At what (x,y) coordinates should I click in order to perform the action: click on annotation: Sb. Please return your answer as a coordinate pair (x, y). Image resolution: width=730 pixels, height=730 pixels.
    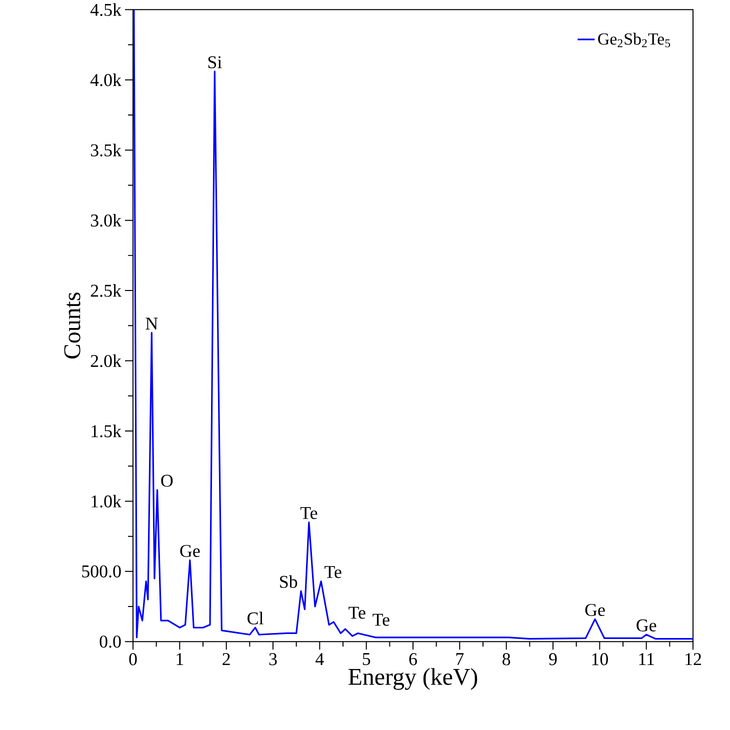
    Looking at the image, I should click on (289, 581).